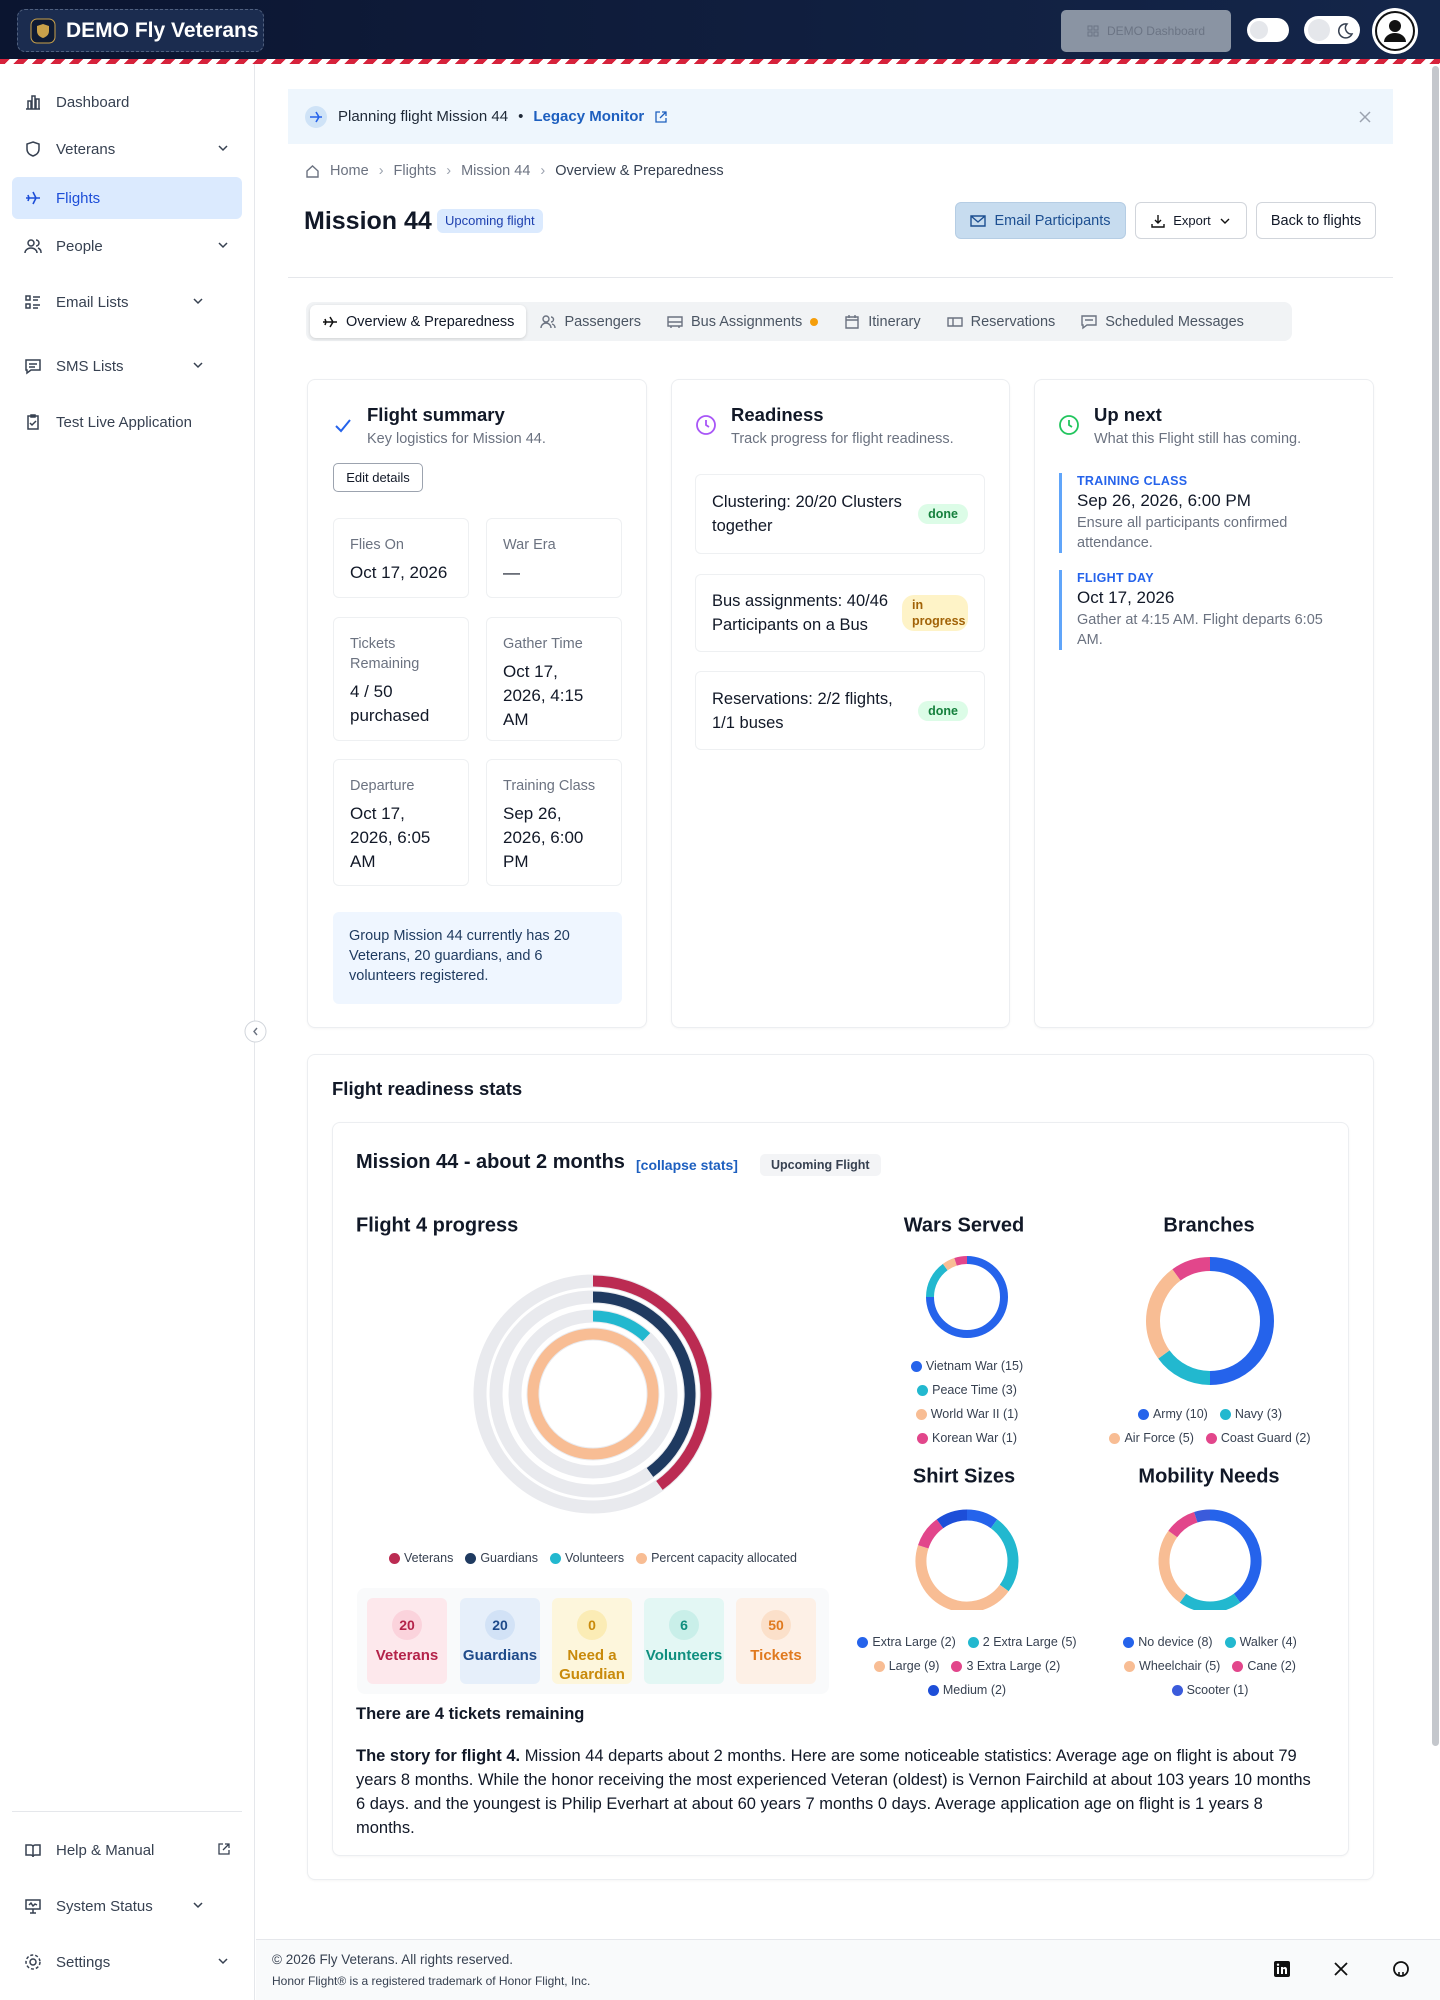  I want to click on legend-item: Medium (2), so click(966, 1690).